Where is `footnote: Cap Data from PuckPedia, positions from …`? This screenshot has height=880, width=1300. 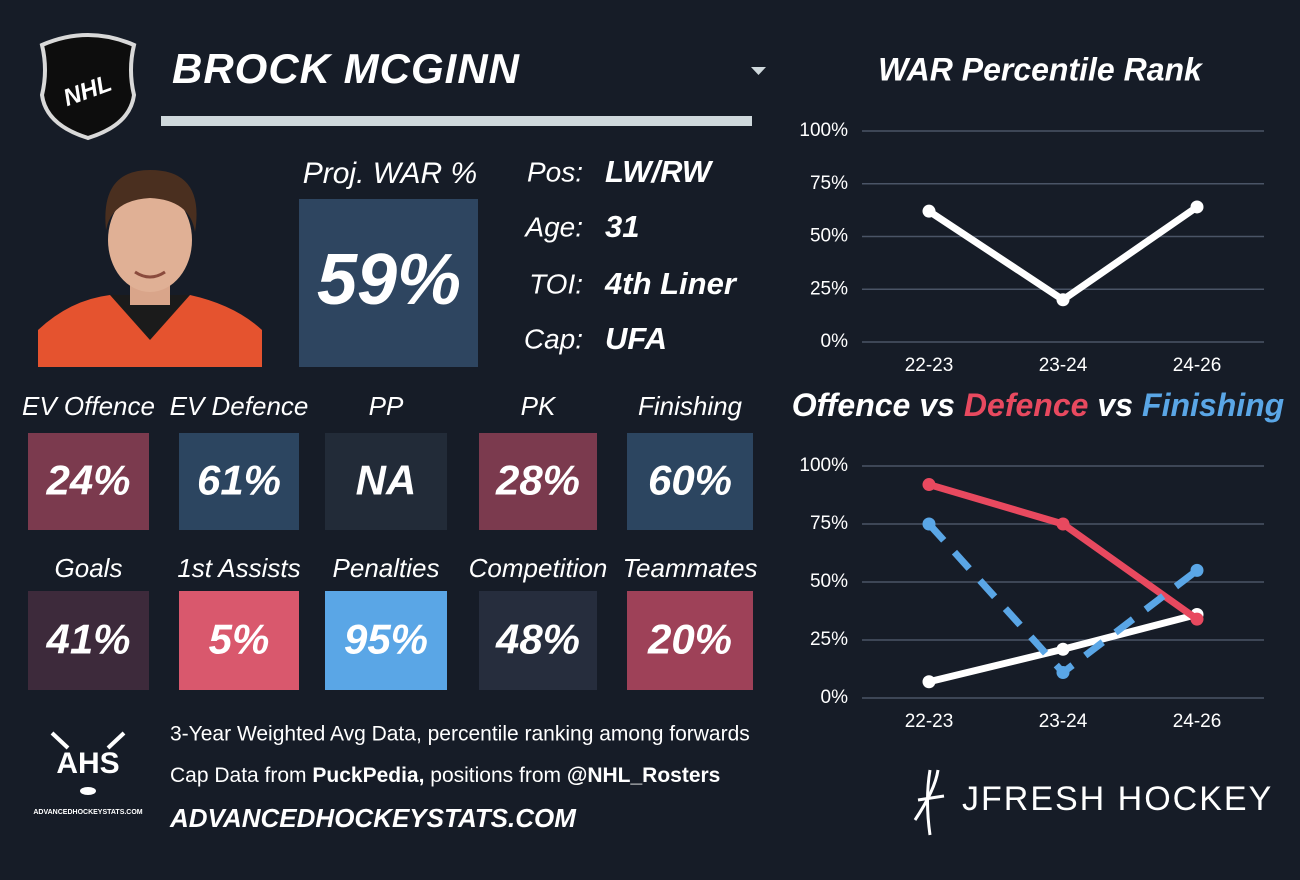 footnote: Cap Data from PuckPedia, positions from … is located at coordinates (445, 775).